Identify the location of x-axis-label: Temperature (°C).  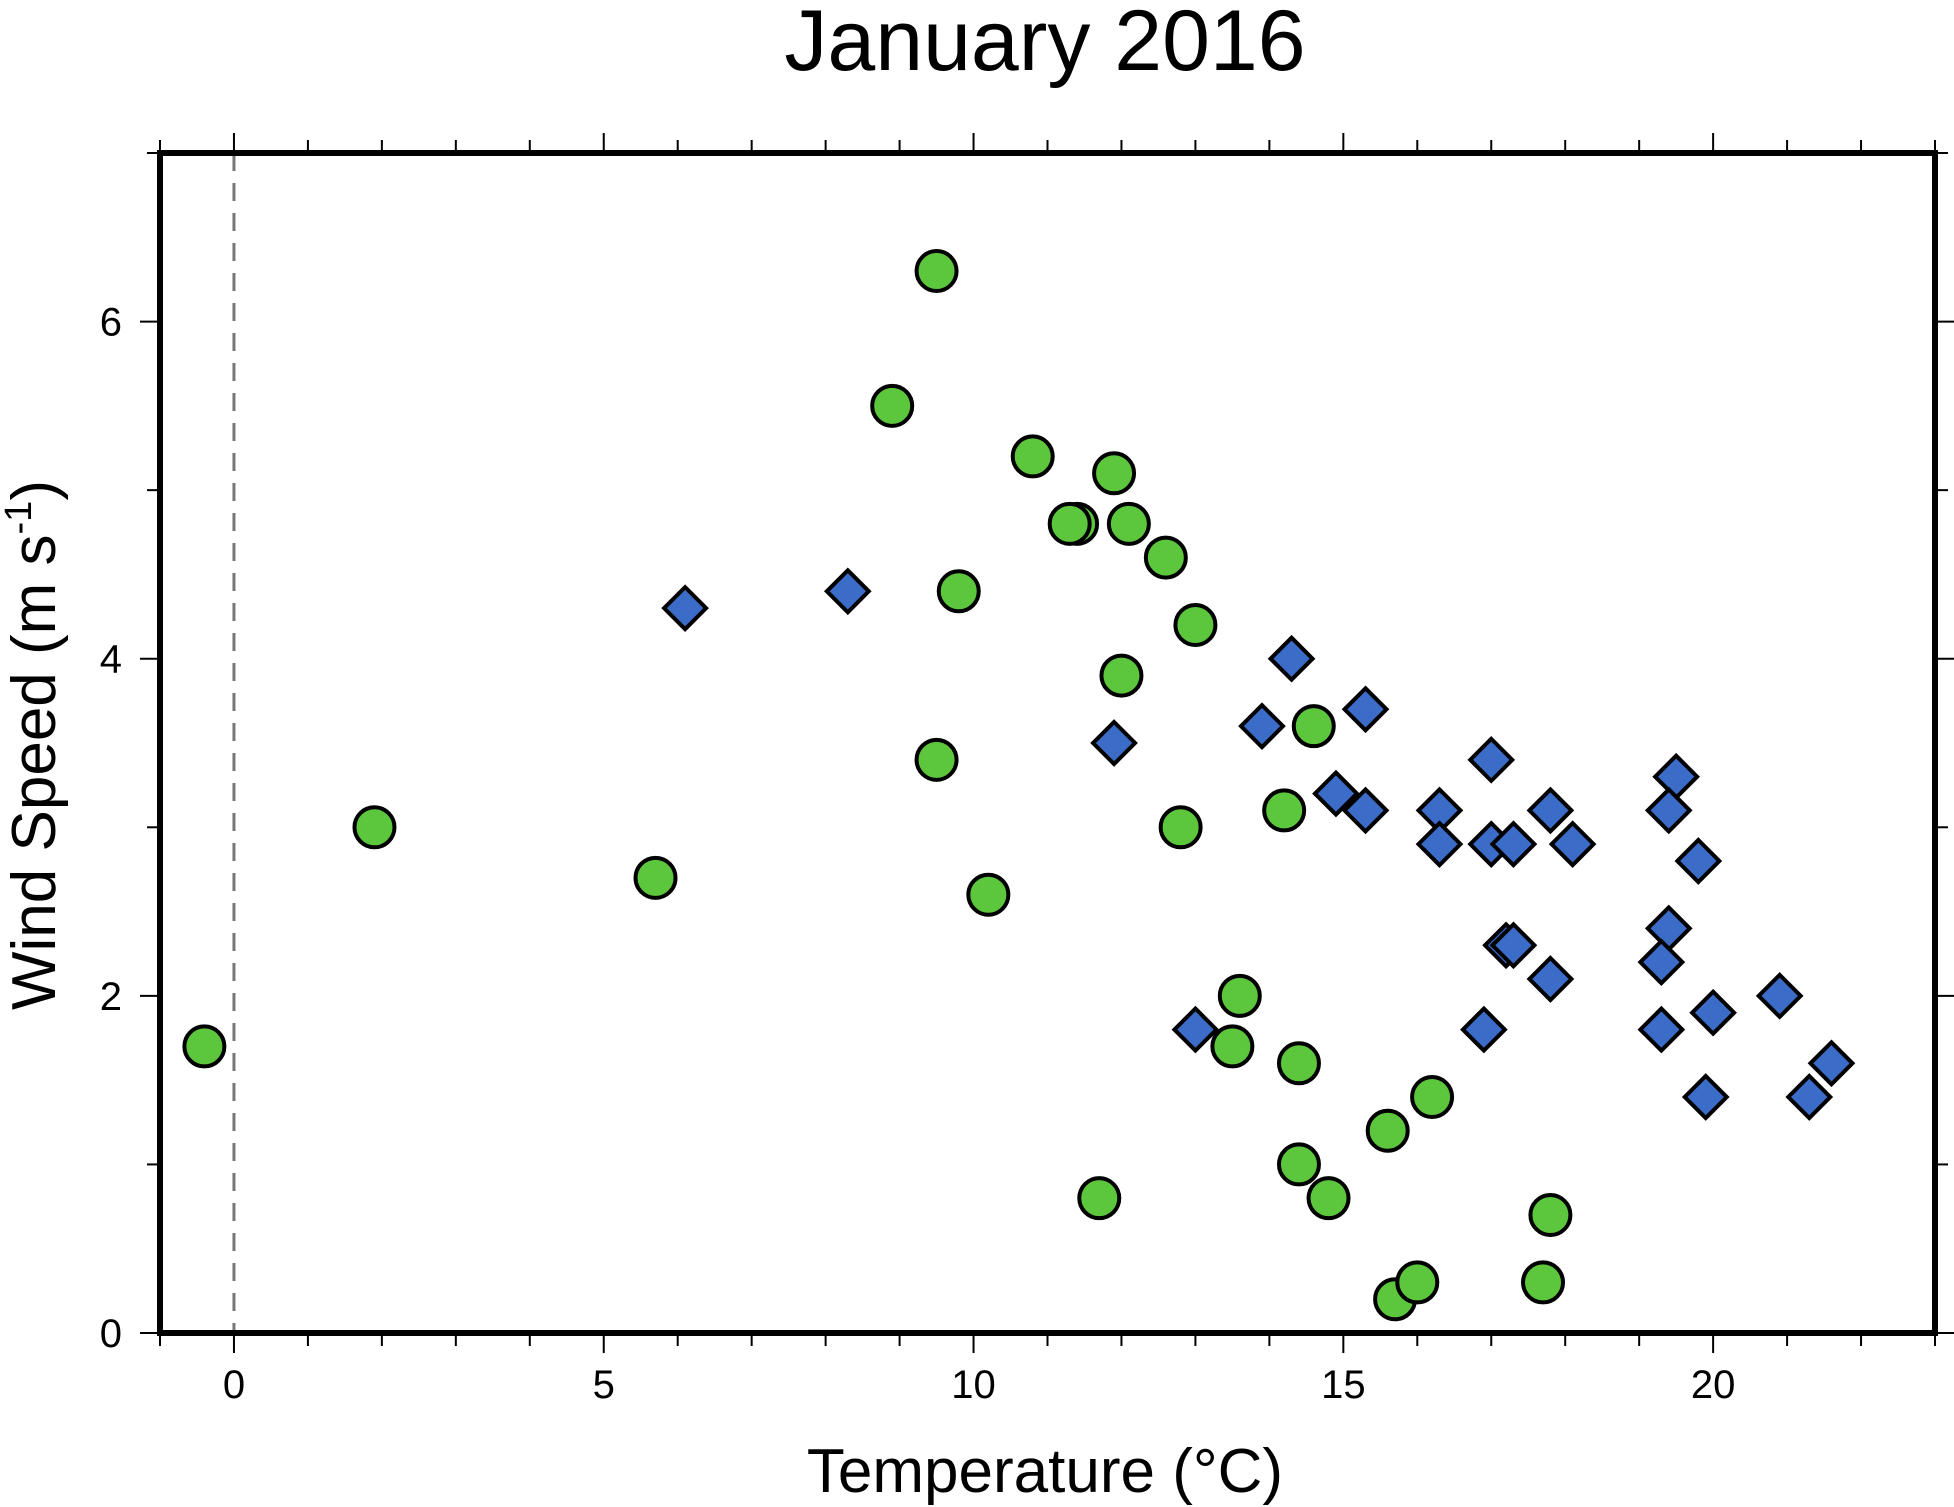
(1045, 1471).